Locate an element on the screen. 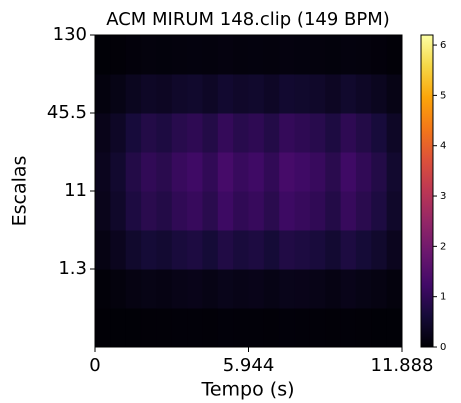 Image resolution: width=461 pixels, height=403 pixels. y-axis-label: Escalas is located at coordinates (20, 191).